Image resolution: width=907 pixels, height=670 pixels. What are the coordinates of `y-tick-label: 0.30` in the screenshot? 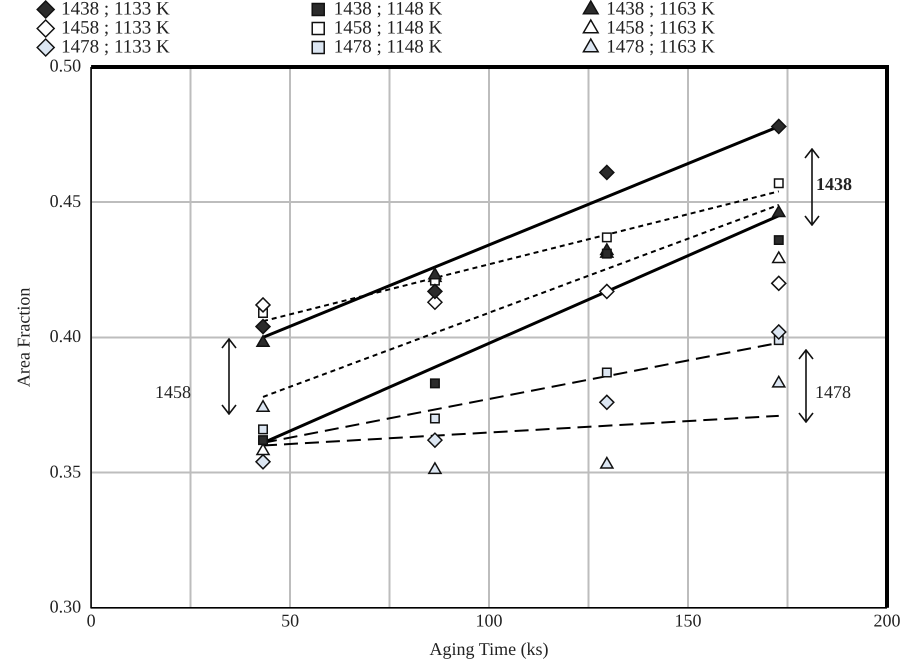 It's located at (66, 606).